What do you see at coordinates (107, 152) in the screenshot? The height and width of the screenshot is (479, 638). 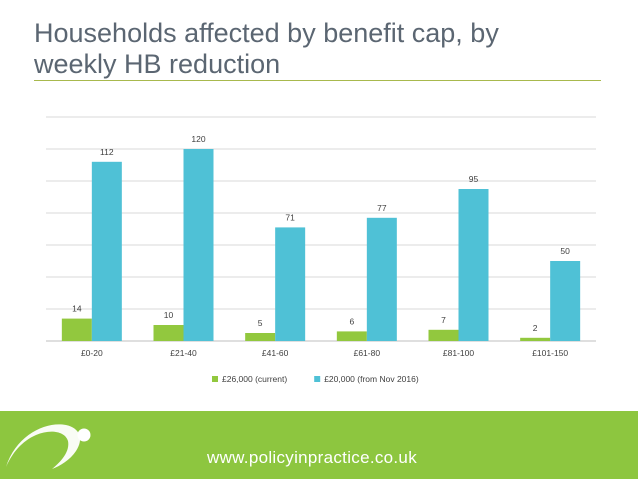 I see `data-label: 112` at bounding box center [107, 152].